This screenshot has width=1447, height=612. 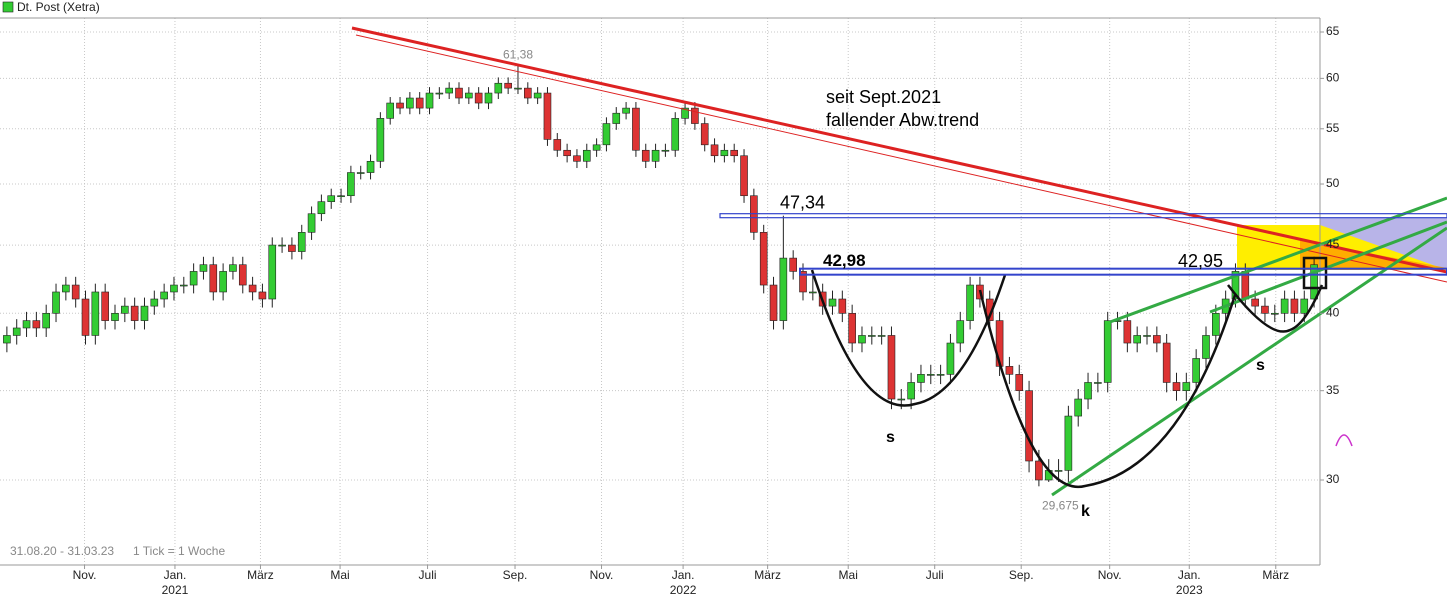 I want to click on note: seit Sept.2021, so click(x=883, y=97).